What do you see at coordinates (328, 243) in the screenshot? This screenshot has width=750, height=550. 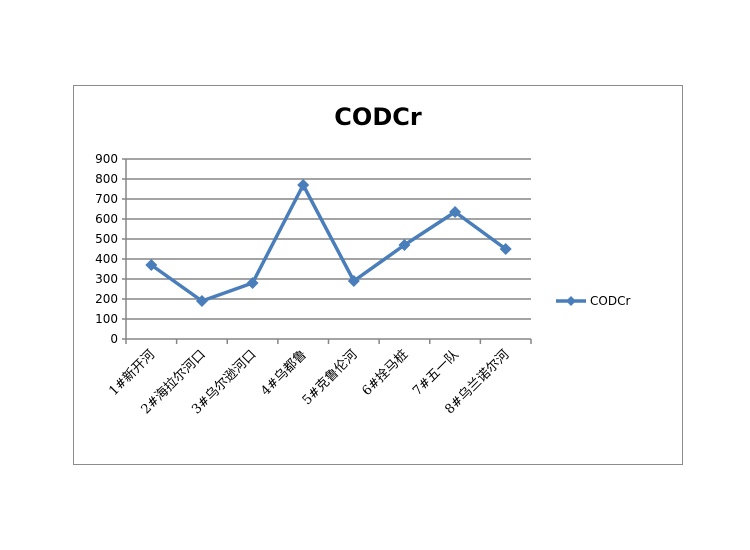 I see `series-line` at bounding box center [328, 243].